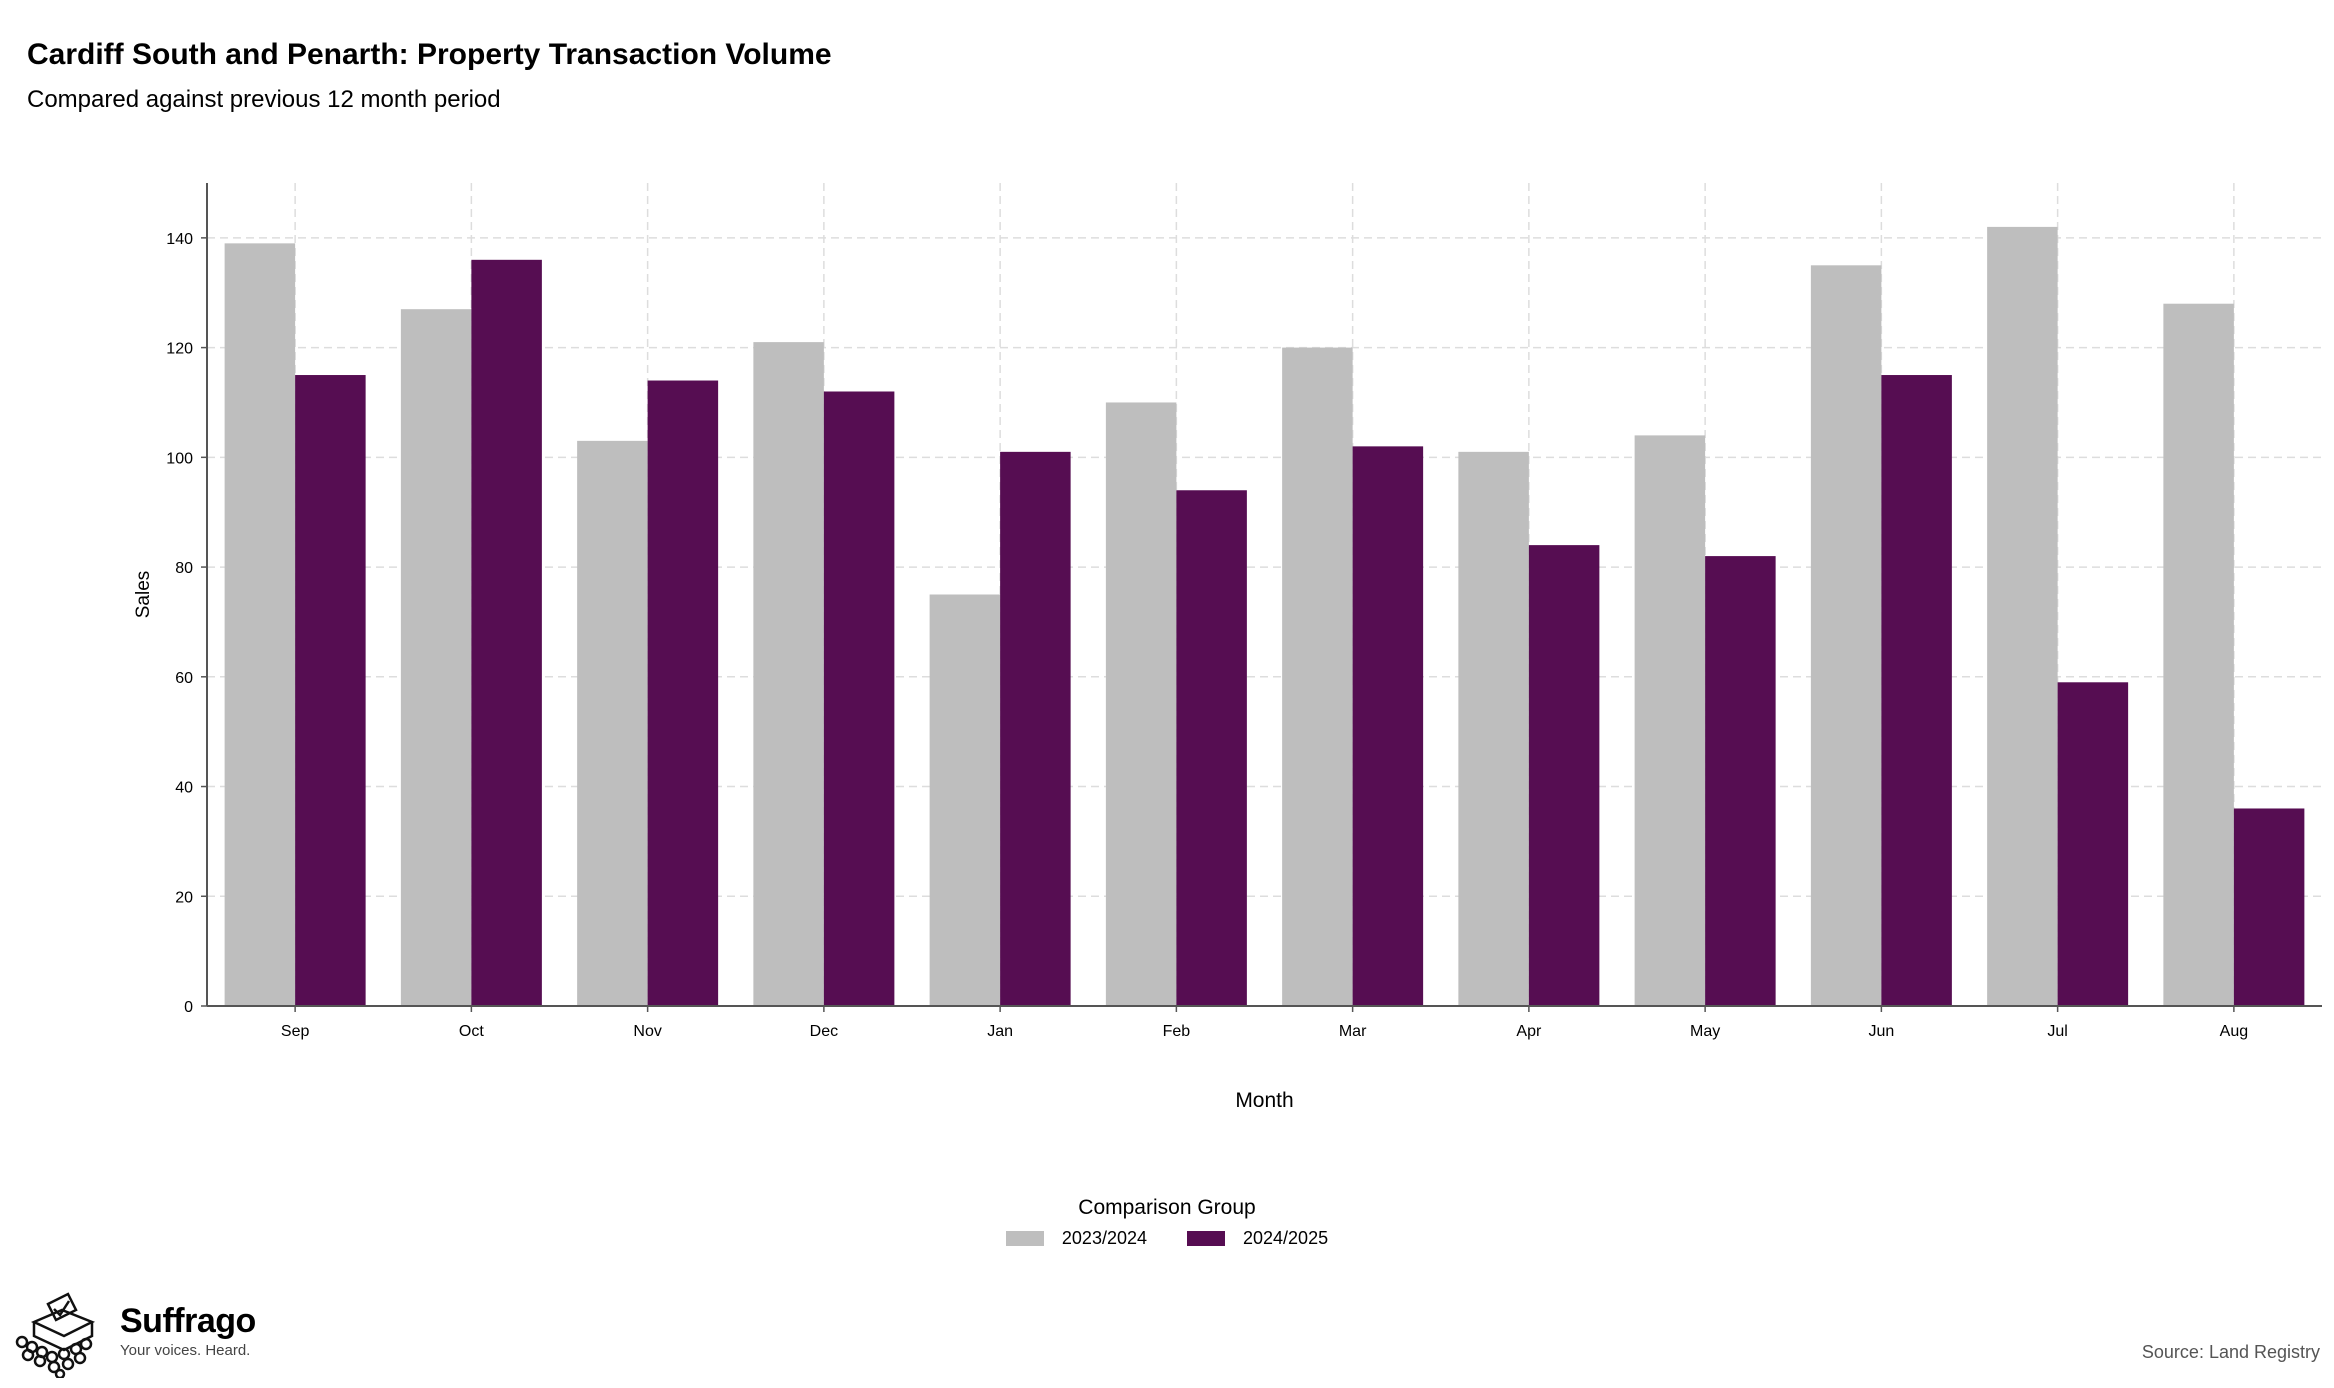 This screenshot has height=1388, width=2334. I want to click on y-tick-label: 20, so click(184, 897).